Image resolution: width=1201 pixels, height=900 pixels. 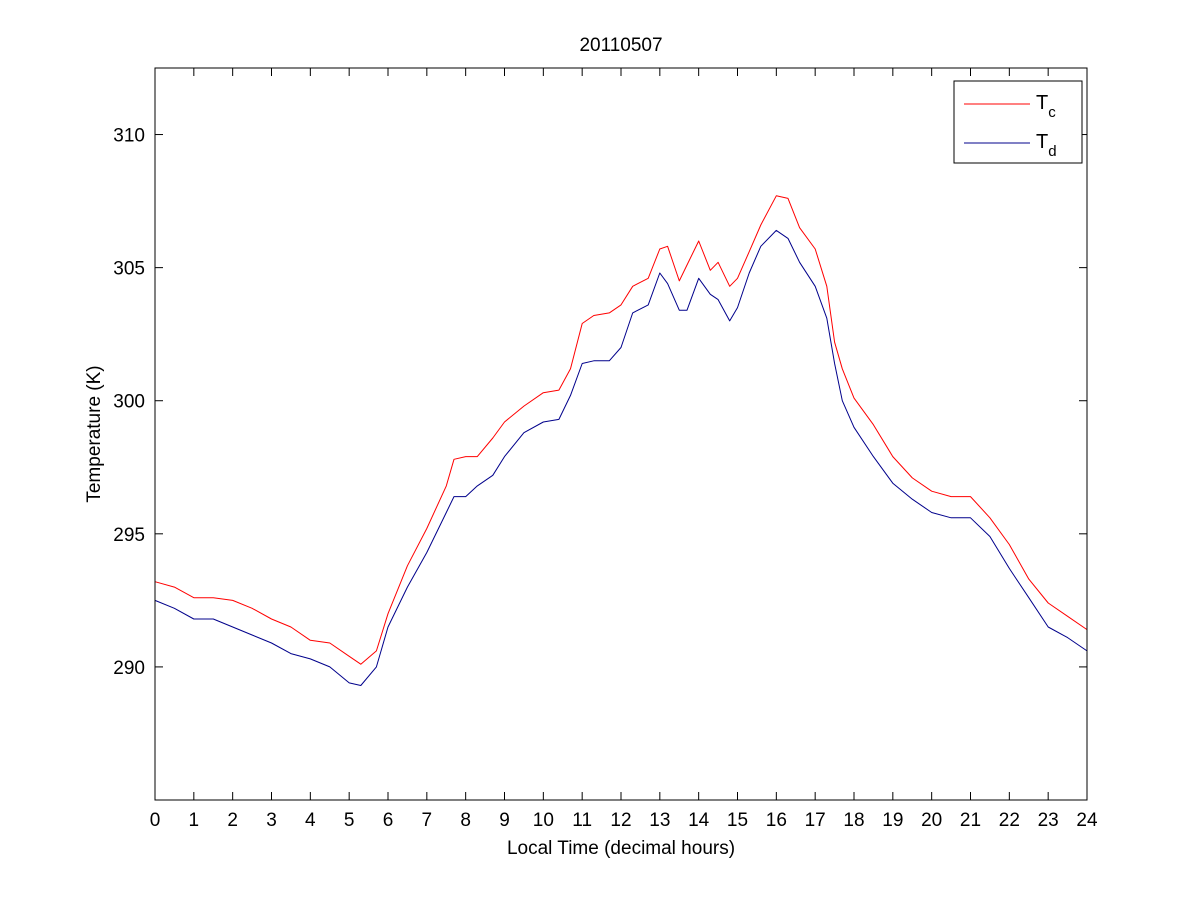 I want to click on x-tick-label: 19, so click(x=892, y=820).